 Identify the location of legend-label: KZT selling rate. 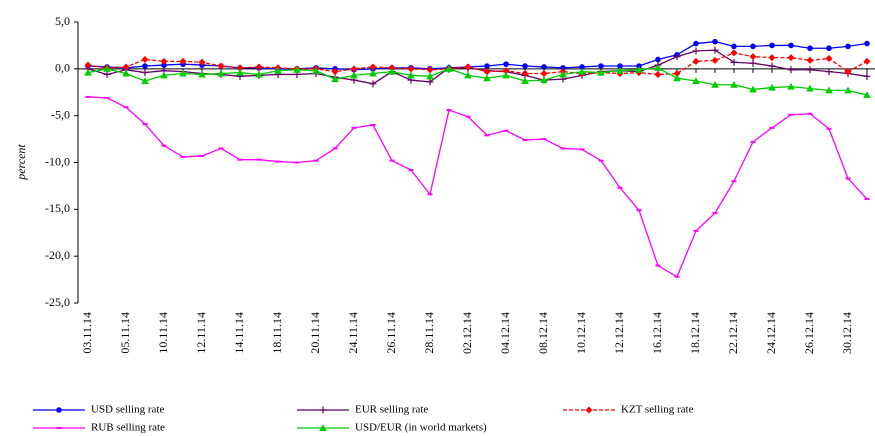
(657, 410).